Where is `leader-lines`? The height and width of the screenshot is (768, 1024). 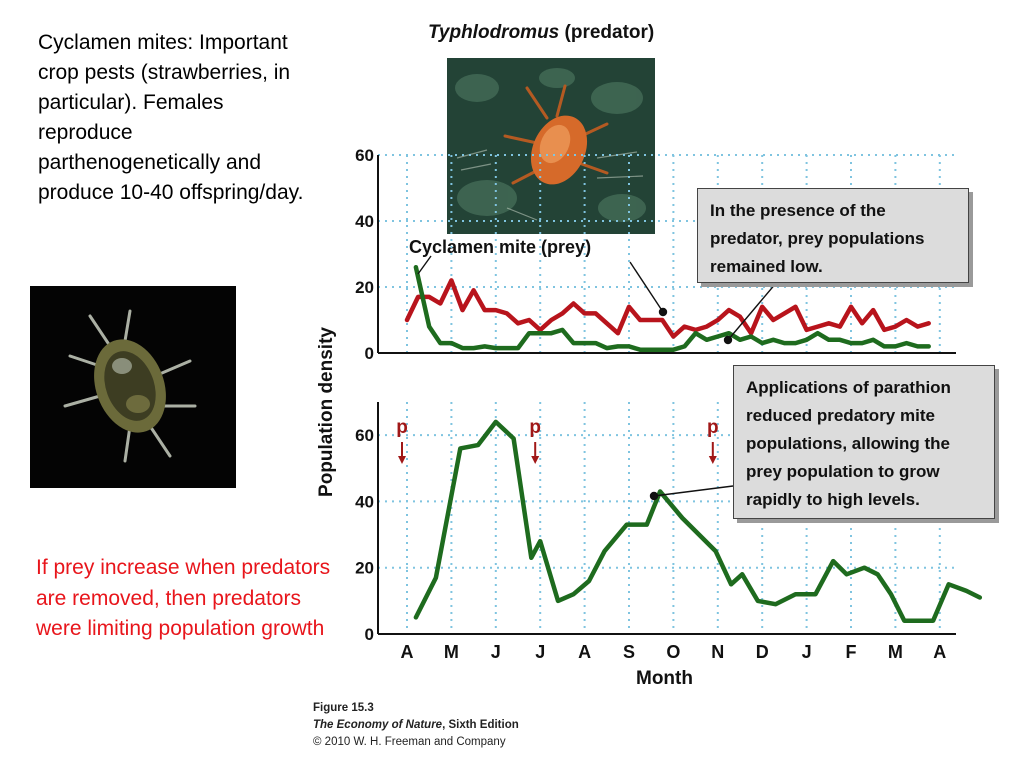 leader-lines is located at coordinates (600, 378).